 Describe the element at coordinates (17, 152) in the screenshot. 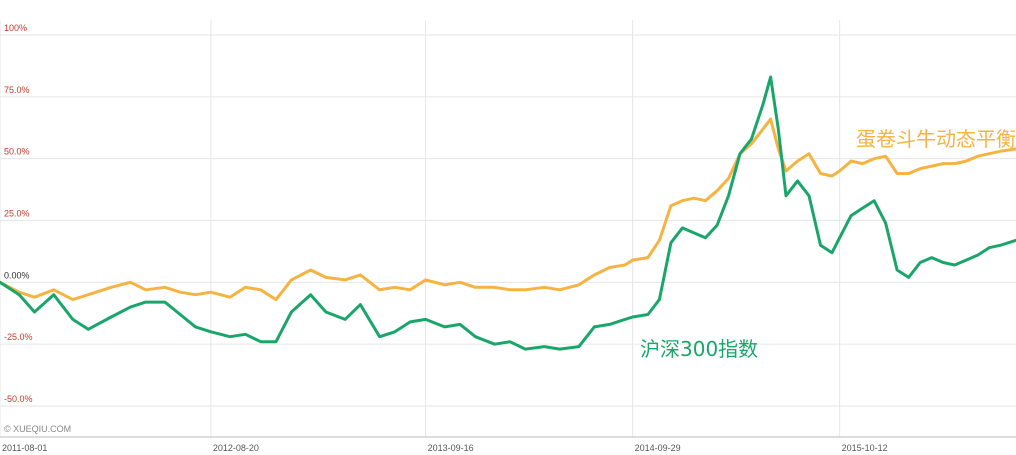

I see `y-tick-label: 50.0%` at that location.